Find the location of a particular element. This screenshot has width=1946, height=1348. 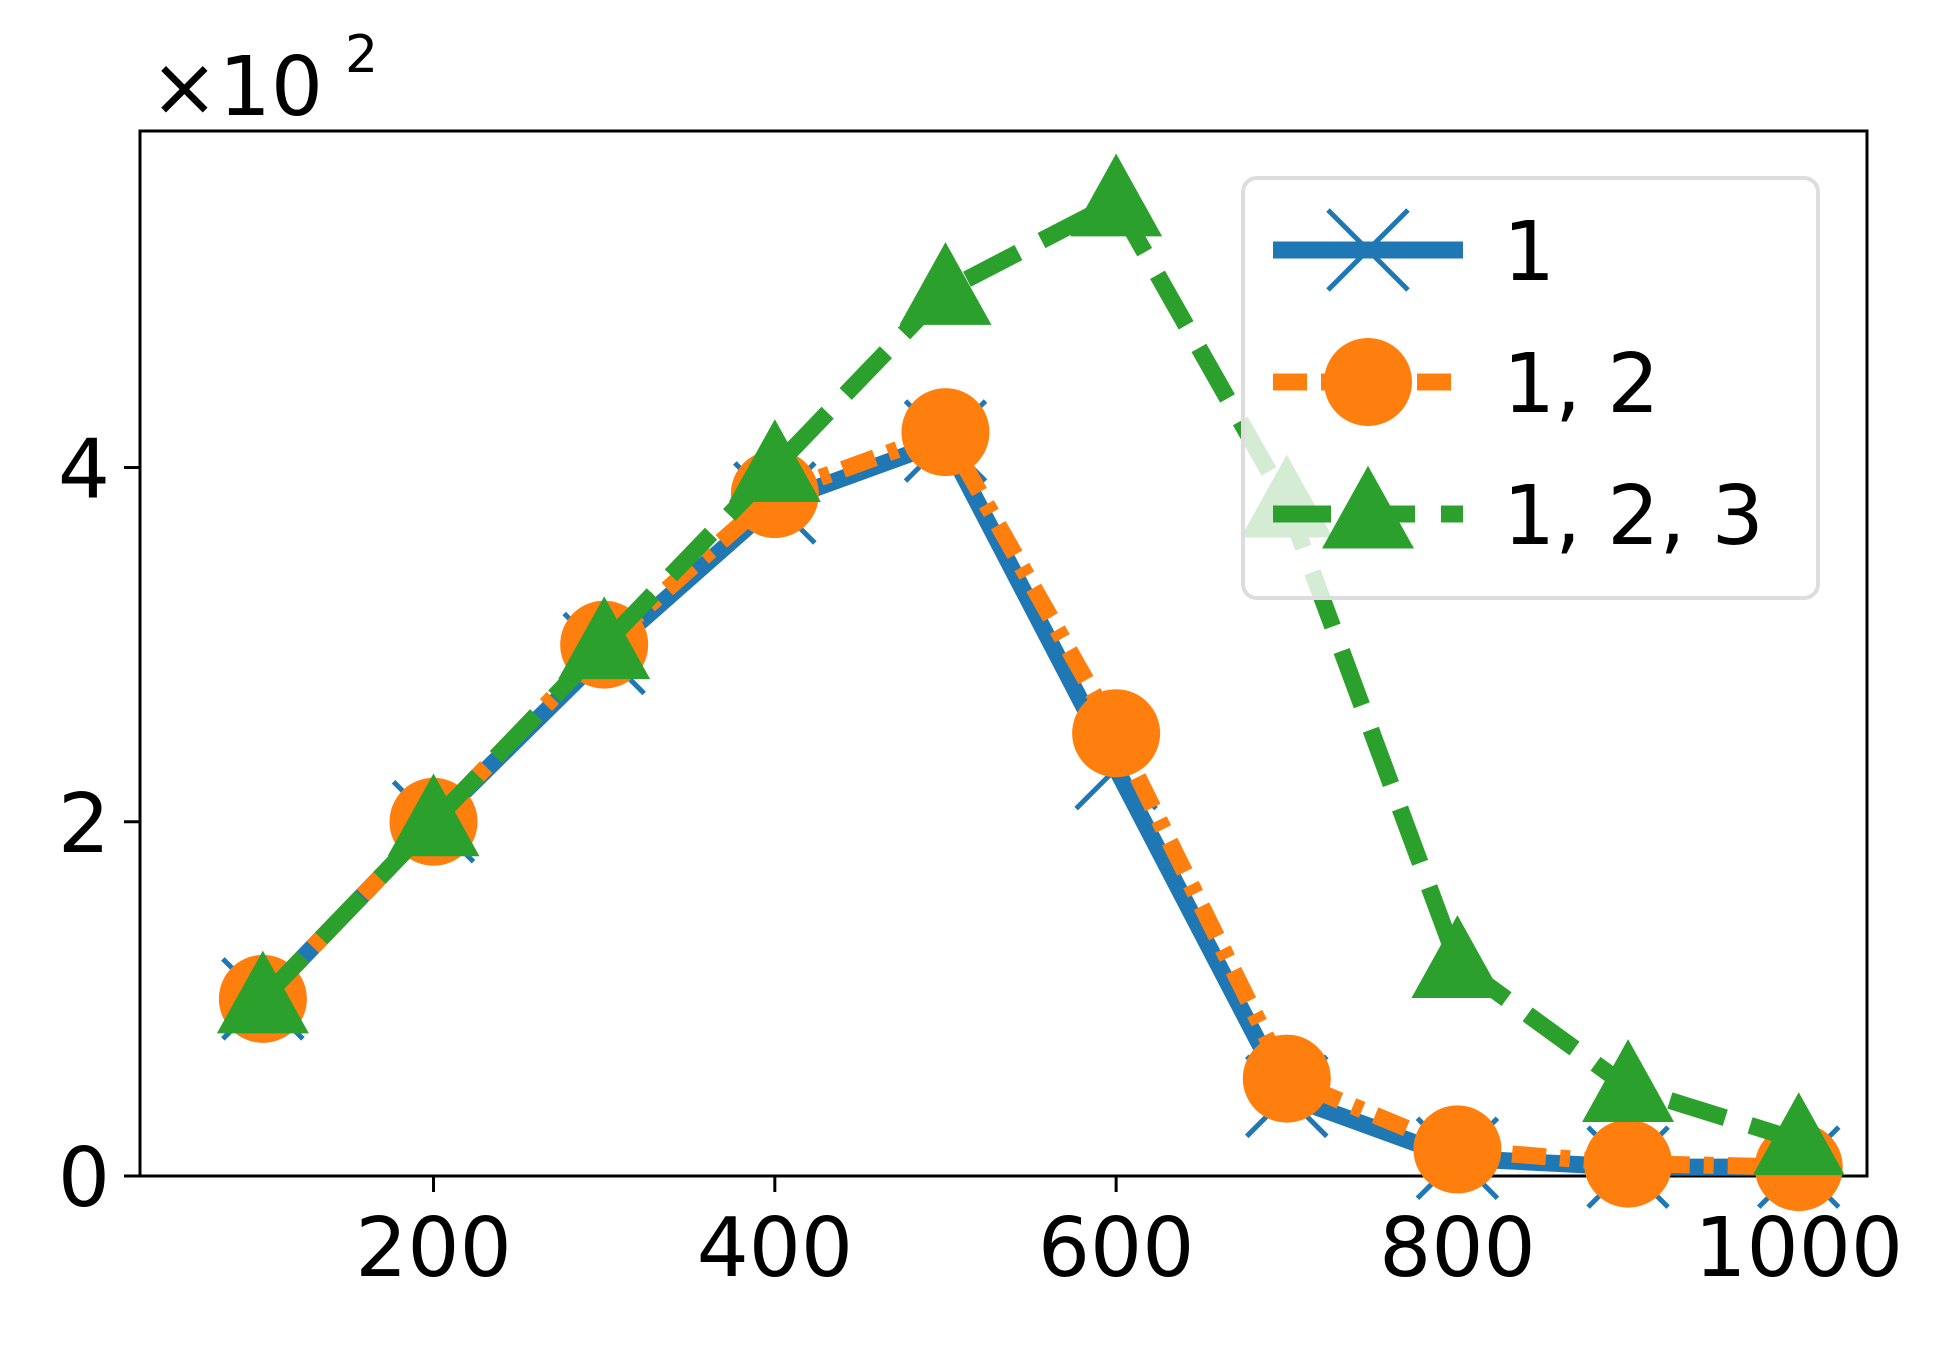

y-tick-label: 4 is located at coordinates (84, 470).